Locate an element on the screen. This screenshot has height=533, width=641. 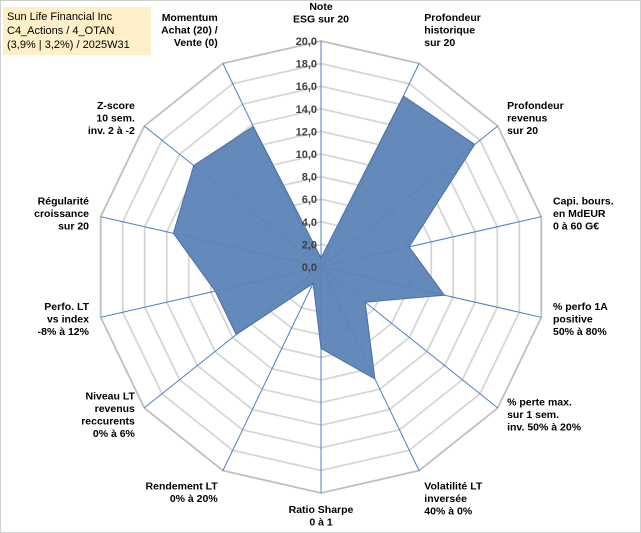
axis-label-line: Vente (0) is located at coordinates (196, 43).